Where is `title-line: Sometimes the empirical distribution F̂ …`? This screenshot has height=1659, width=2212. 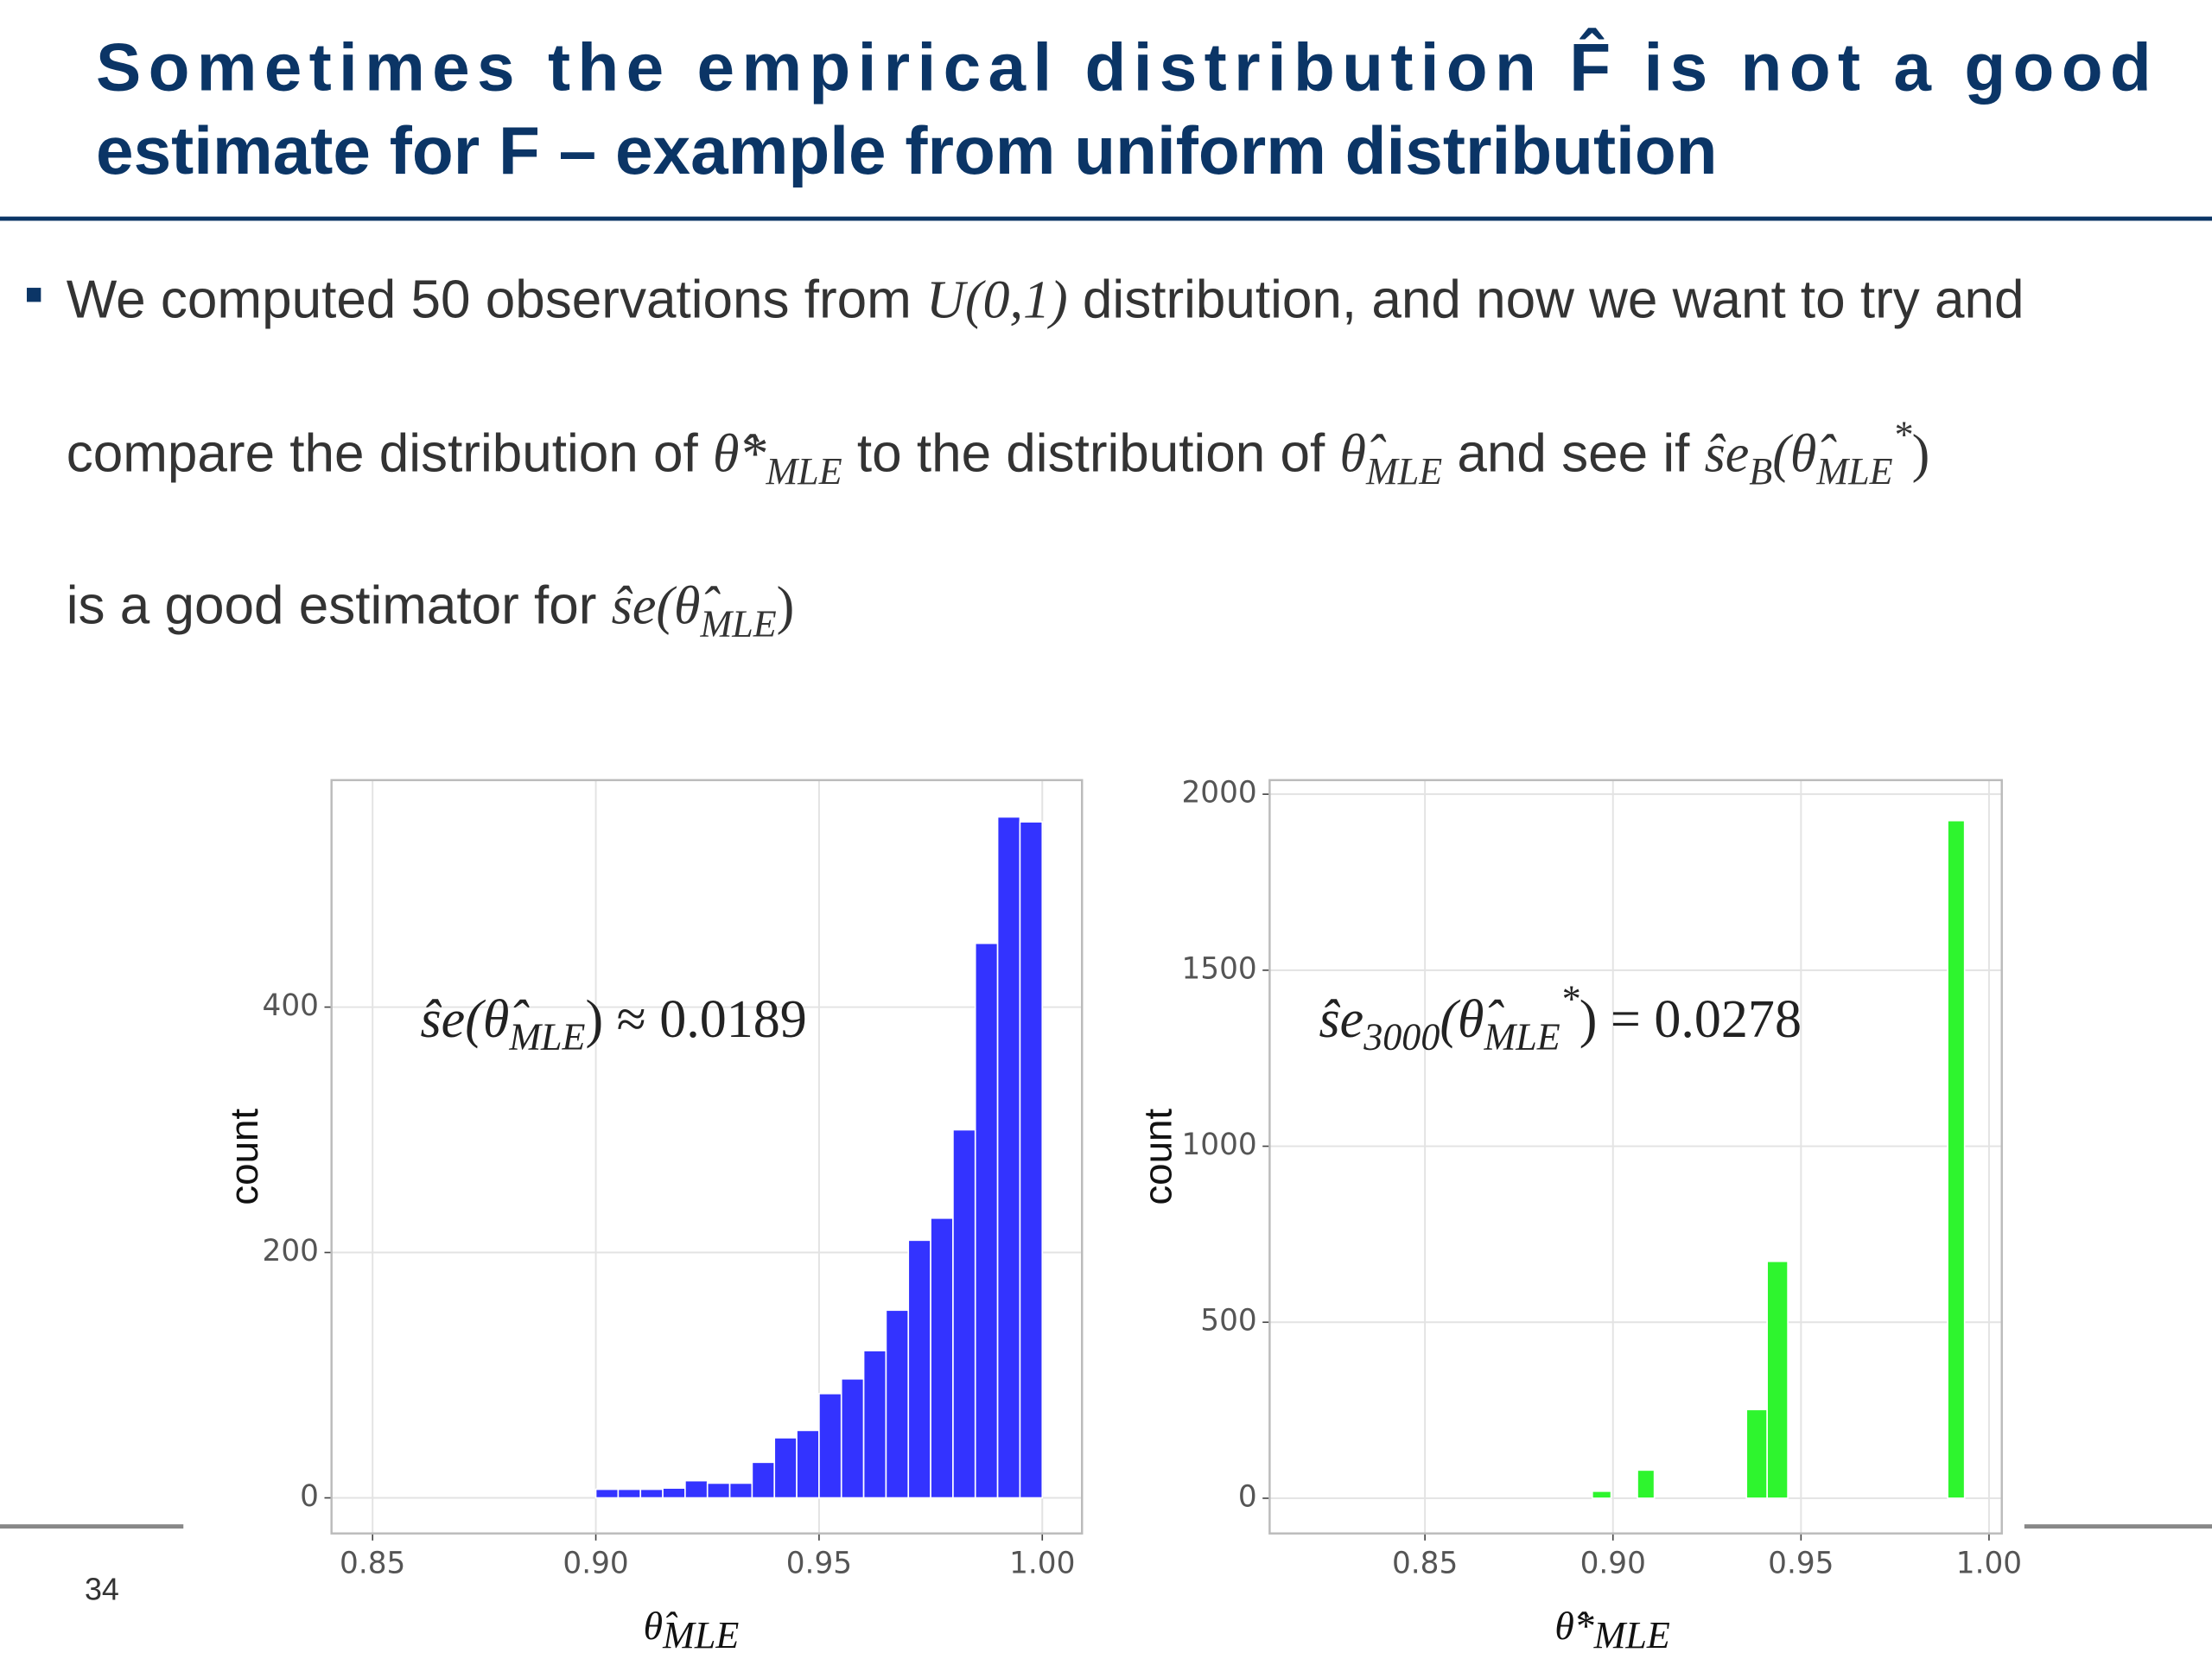 title-line: Sometimes the empirical distribution F̂ … is located at coordinates (1124, 67).